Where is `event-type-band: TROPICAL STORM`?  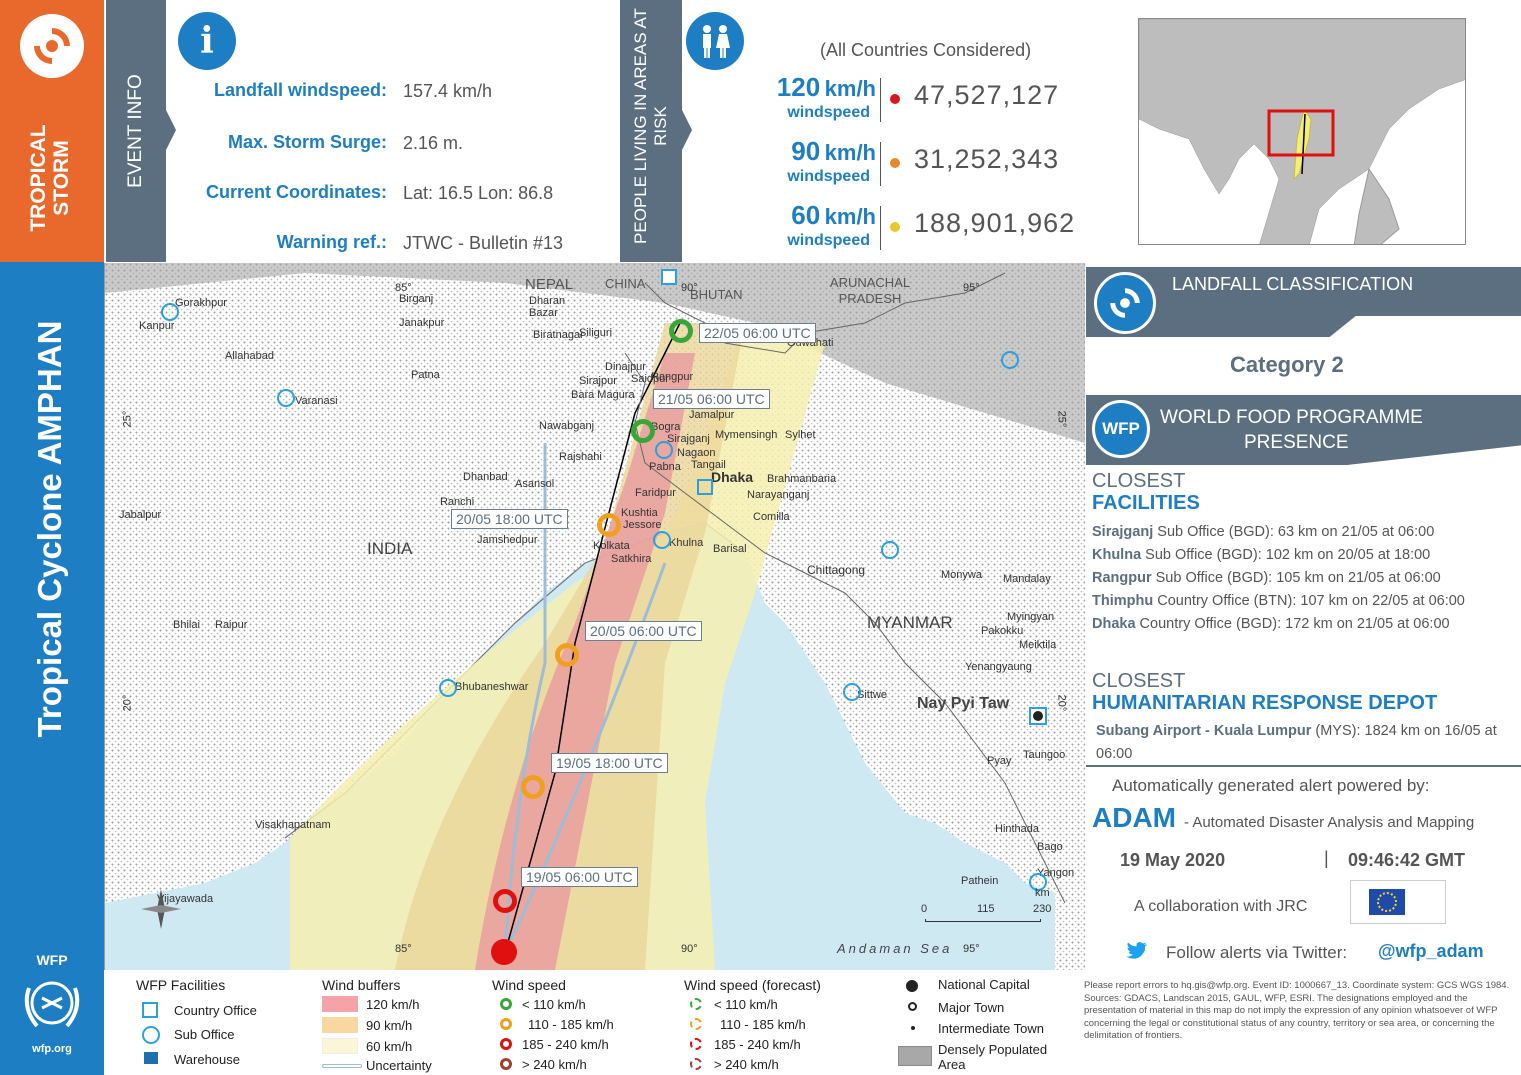
event-type-band: TROPICAL STORM is located at coordinates (52, 131).